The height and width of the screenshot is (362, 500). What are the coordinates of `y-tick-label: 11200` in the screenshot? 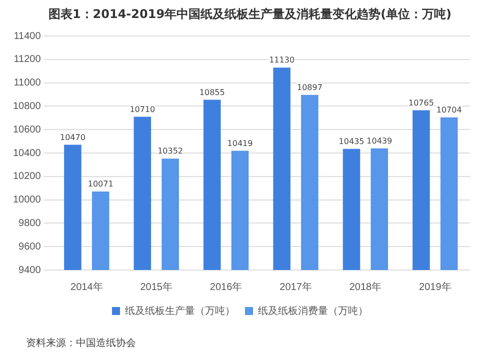 It's located at (28, 60).